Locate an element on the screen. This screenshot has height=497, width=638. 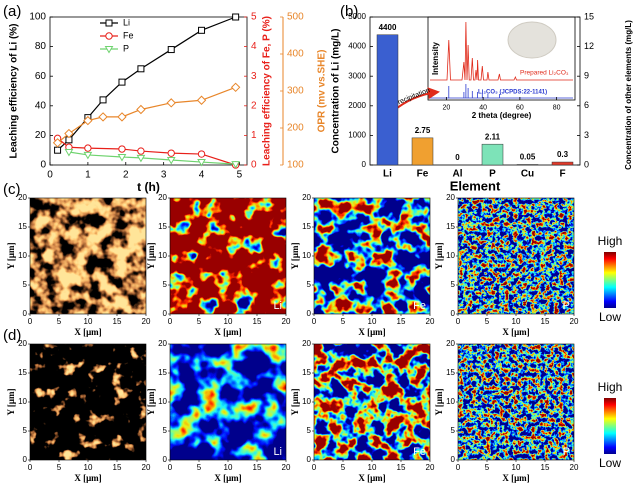
xrd-pattern is located at coordinates (501, 51).